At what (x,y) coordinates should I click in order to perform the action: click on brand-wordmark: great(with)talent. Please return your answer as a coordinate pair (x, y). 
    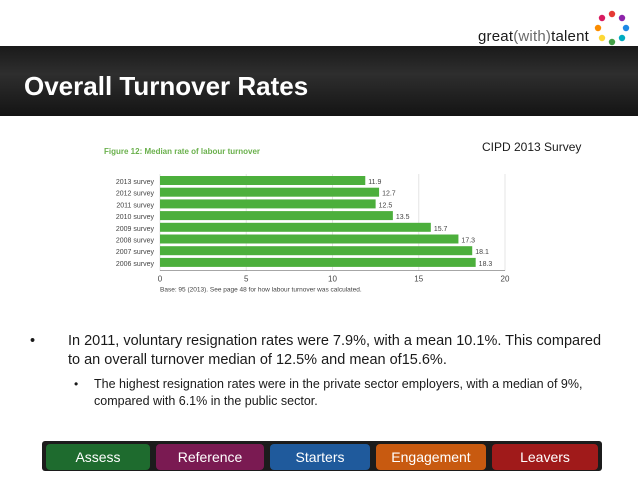
    Looking at the image, I should click on (533, 36).